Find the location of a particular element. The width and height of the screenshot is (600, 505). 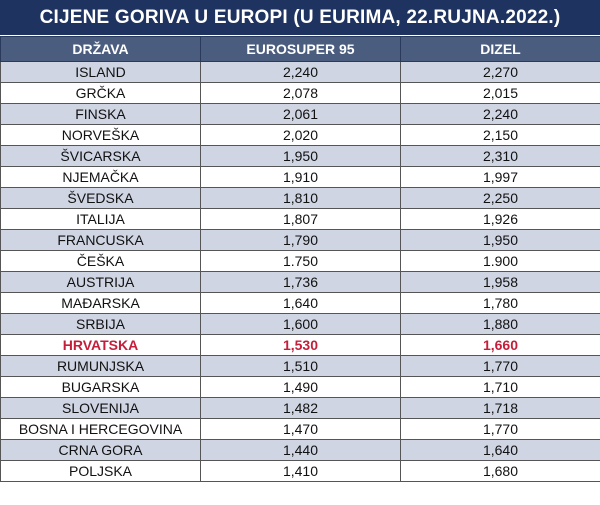

eurosuper-cell: 1,482 is located at coordinates (300, 408).